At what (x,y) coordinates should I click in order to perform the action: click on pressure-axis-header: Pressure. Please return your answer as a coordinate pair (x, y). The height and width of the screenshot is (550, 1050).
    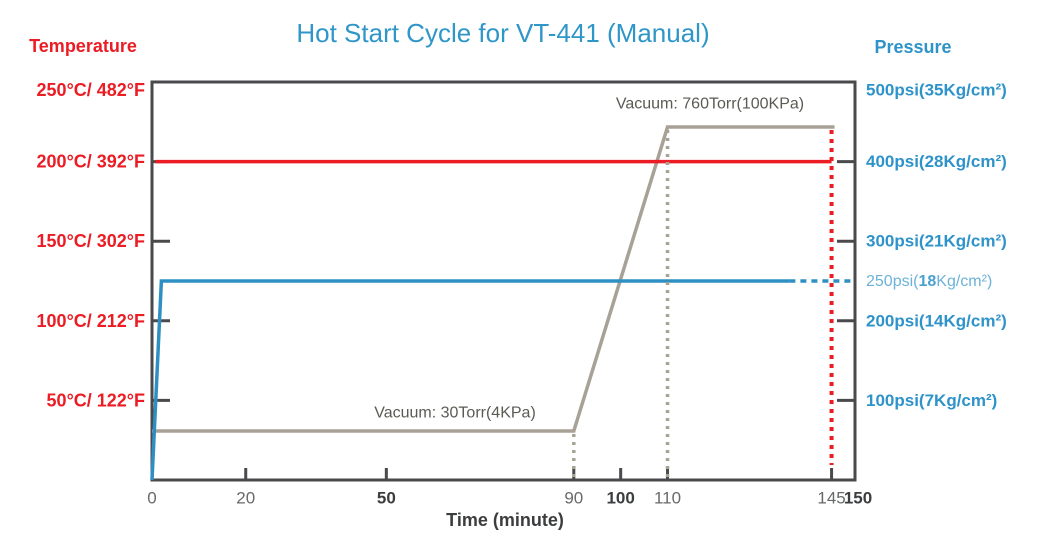
    Looking at the image, I should click on (912, 47).